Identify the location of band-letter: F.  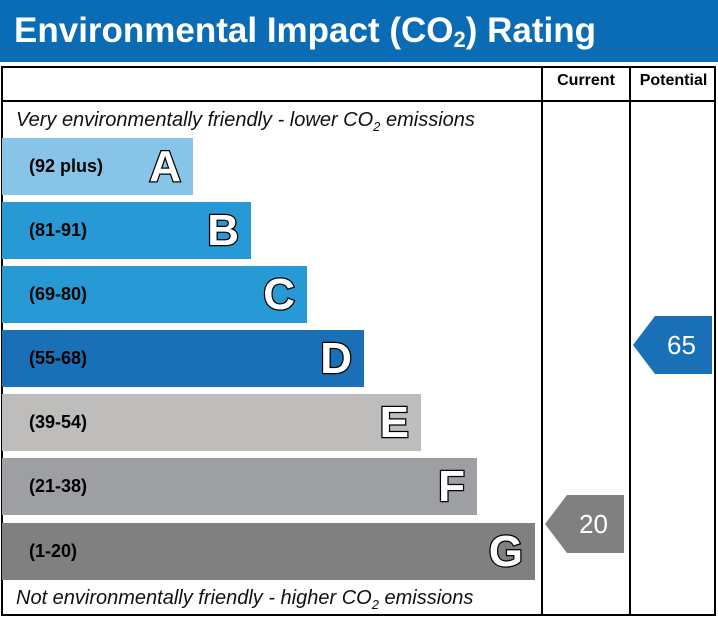
(451, 487).